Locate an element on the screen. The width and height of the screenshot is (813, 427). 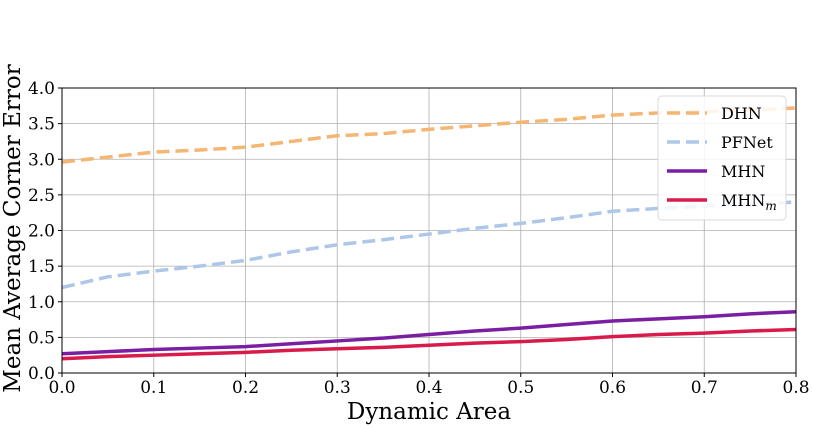
y-tick-label: 1.5 is located at coordinates (41, 267).